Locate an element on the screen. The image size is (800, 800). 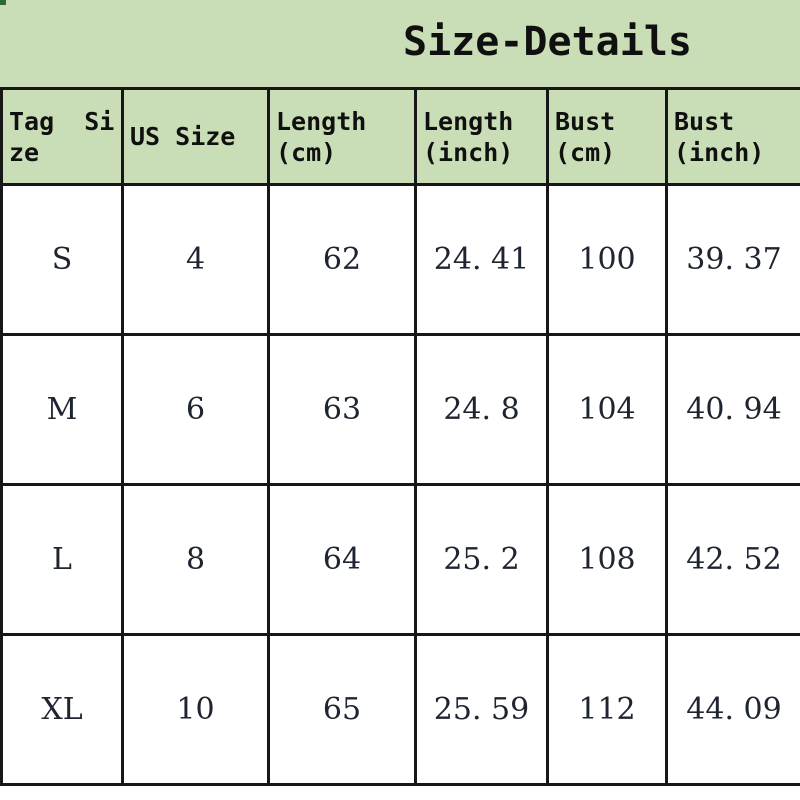
cell-bust-cm: 108 is located at coordinates (607, 559).